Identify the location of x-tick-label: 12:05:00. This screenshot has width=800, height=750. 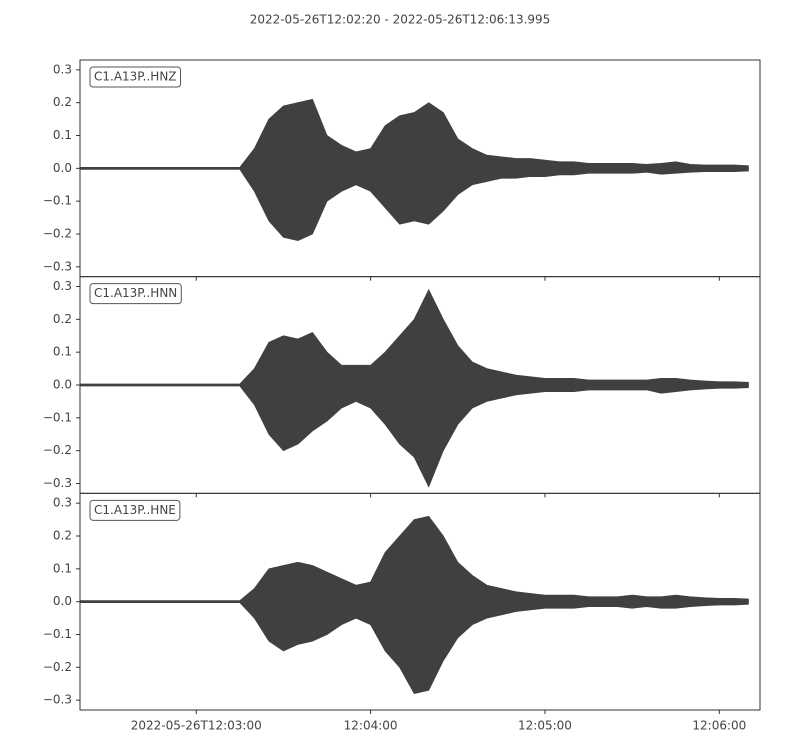
(545, 726).